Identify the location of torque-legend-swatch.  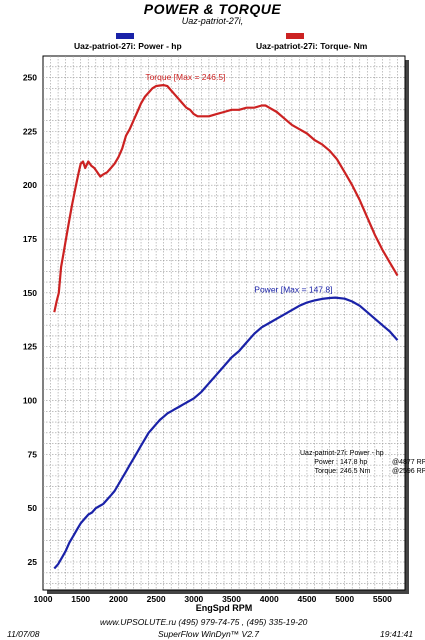
(295, 36).